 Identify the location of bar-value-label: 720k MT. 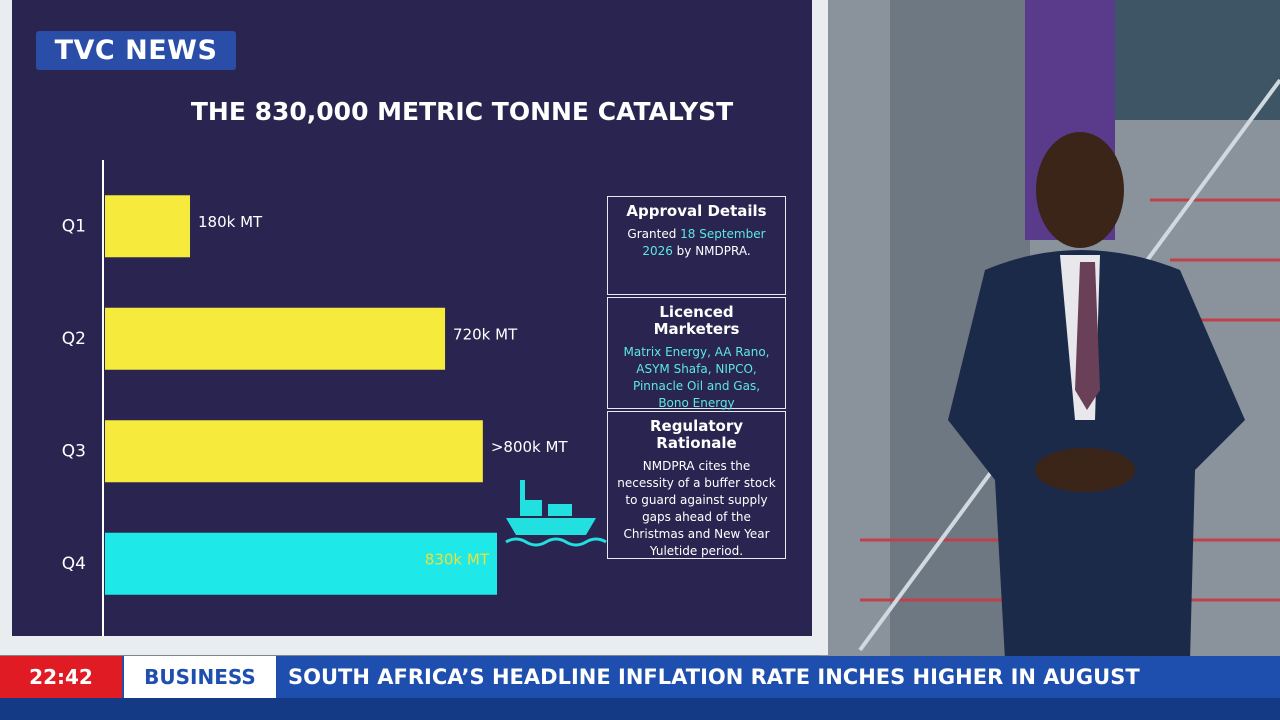
(485, 334).